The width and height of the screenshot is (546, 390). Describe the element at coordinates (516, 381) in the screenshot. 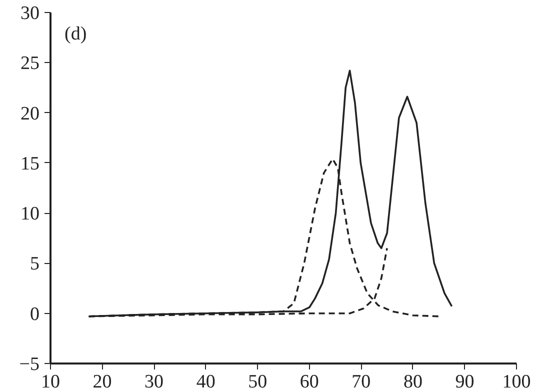

I see `x-tick-label: 100` at that location.